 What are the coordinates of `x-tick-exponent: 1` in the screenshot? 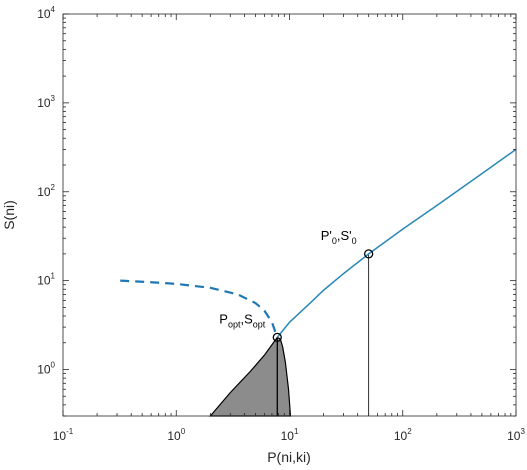 It's located at (296, 431).